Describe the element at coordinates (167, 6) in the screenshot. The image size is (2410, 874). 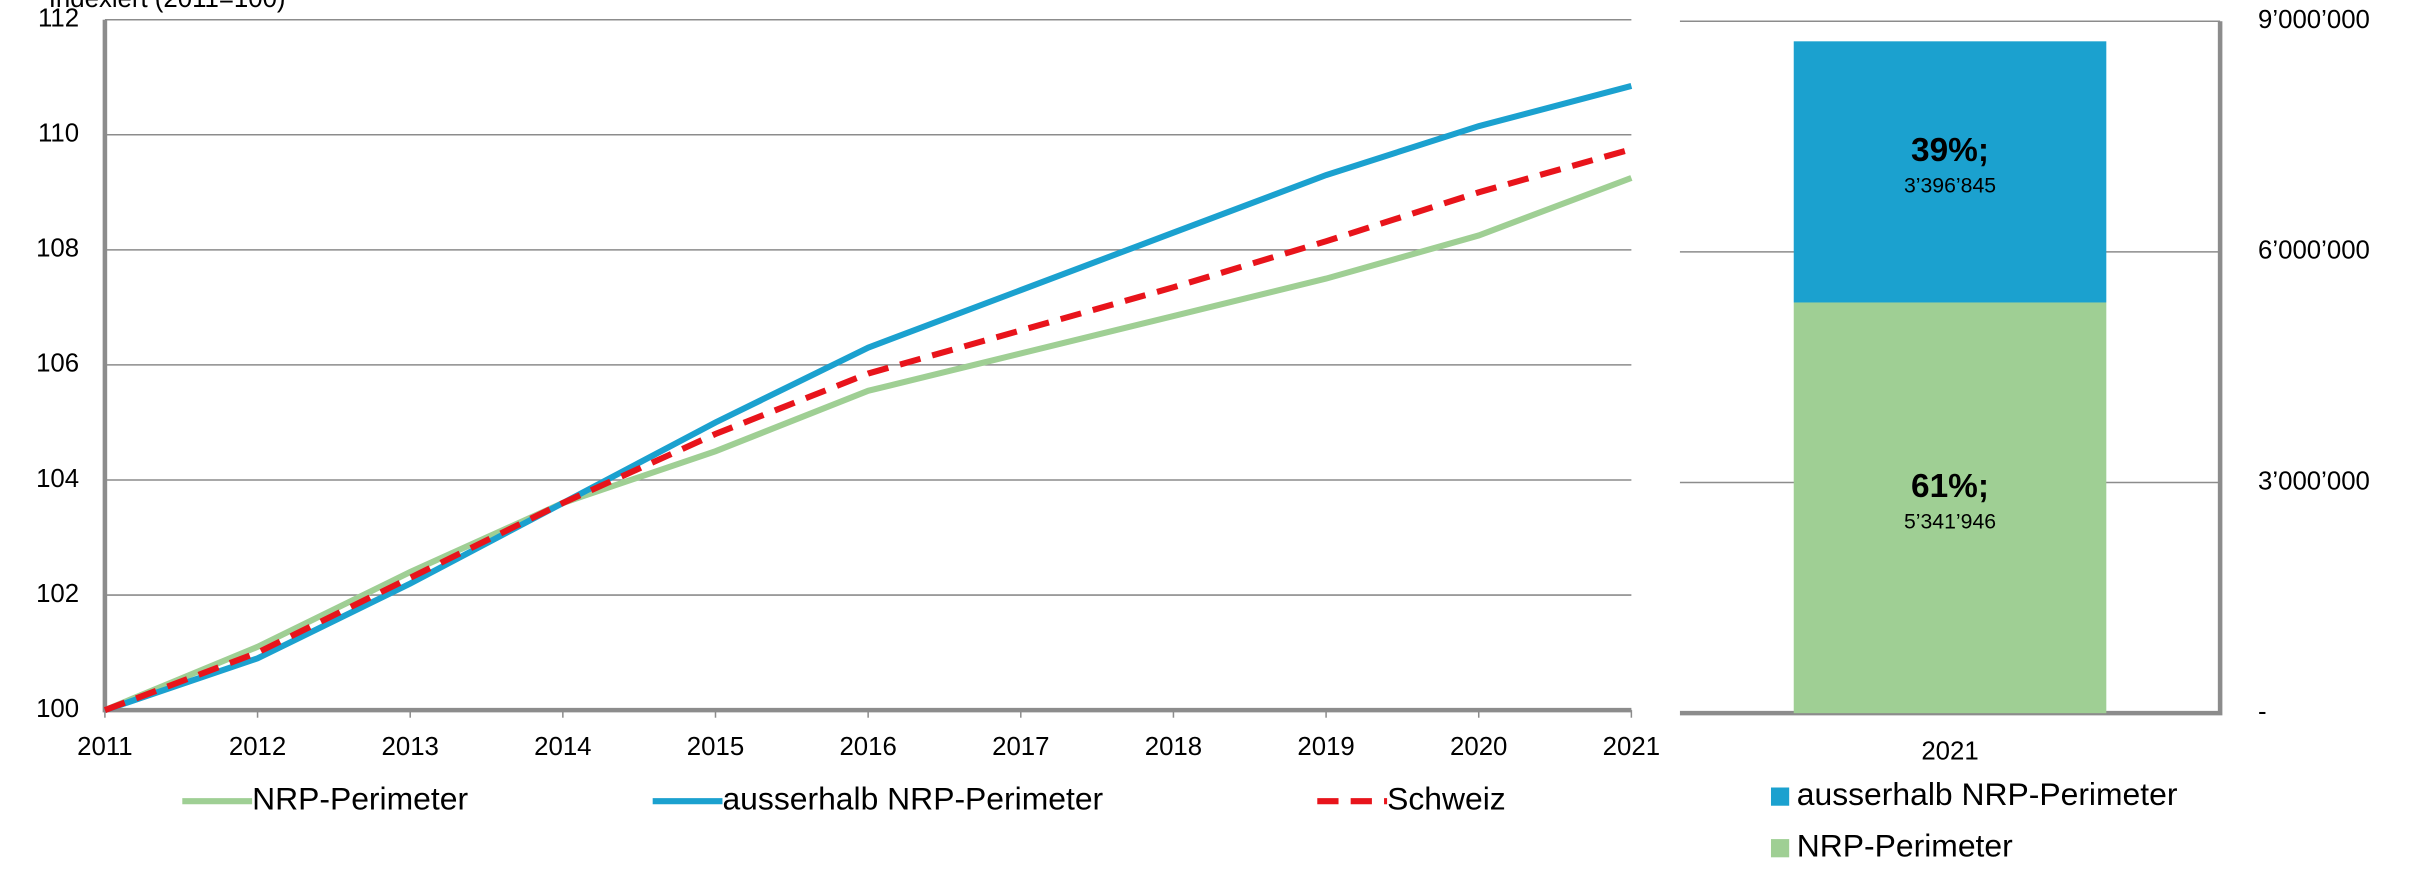
I see `y-axis-label: Indexiert (2011=100)` at that location.